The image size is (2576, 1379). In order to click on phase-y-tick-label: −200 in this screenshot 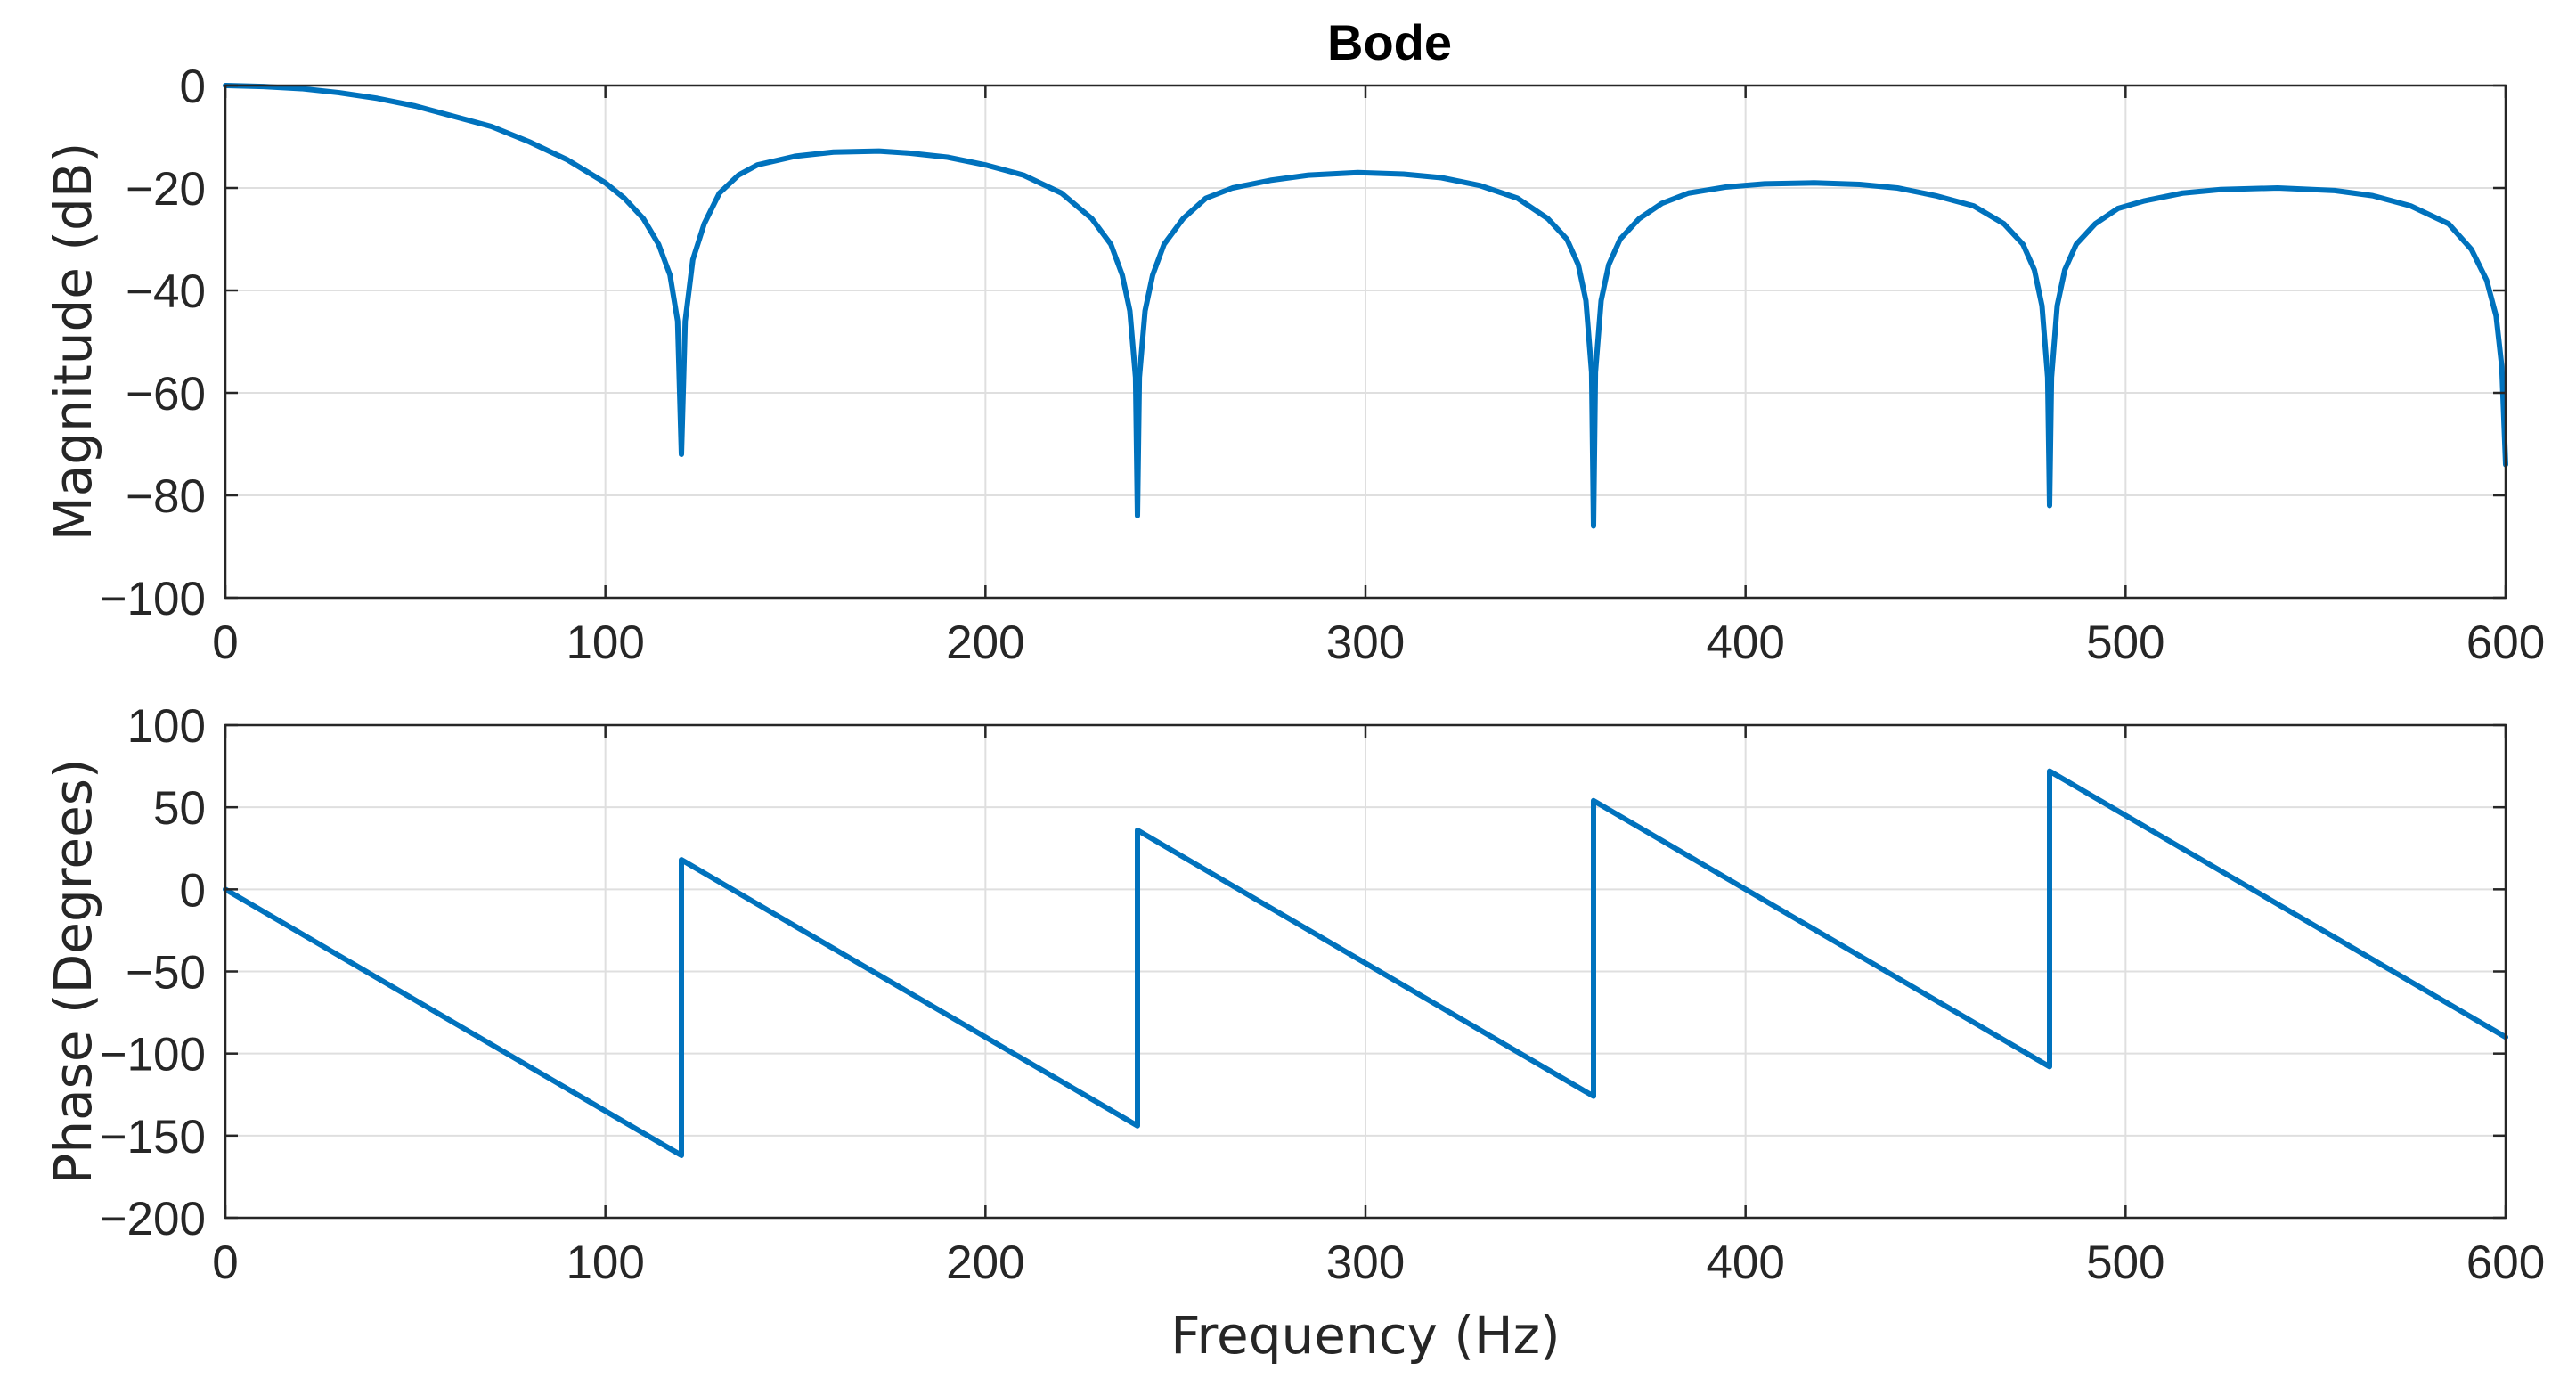, I will do `click(153, 1219)`.